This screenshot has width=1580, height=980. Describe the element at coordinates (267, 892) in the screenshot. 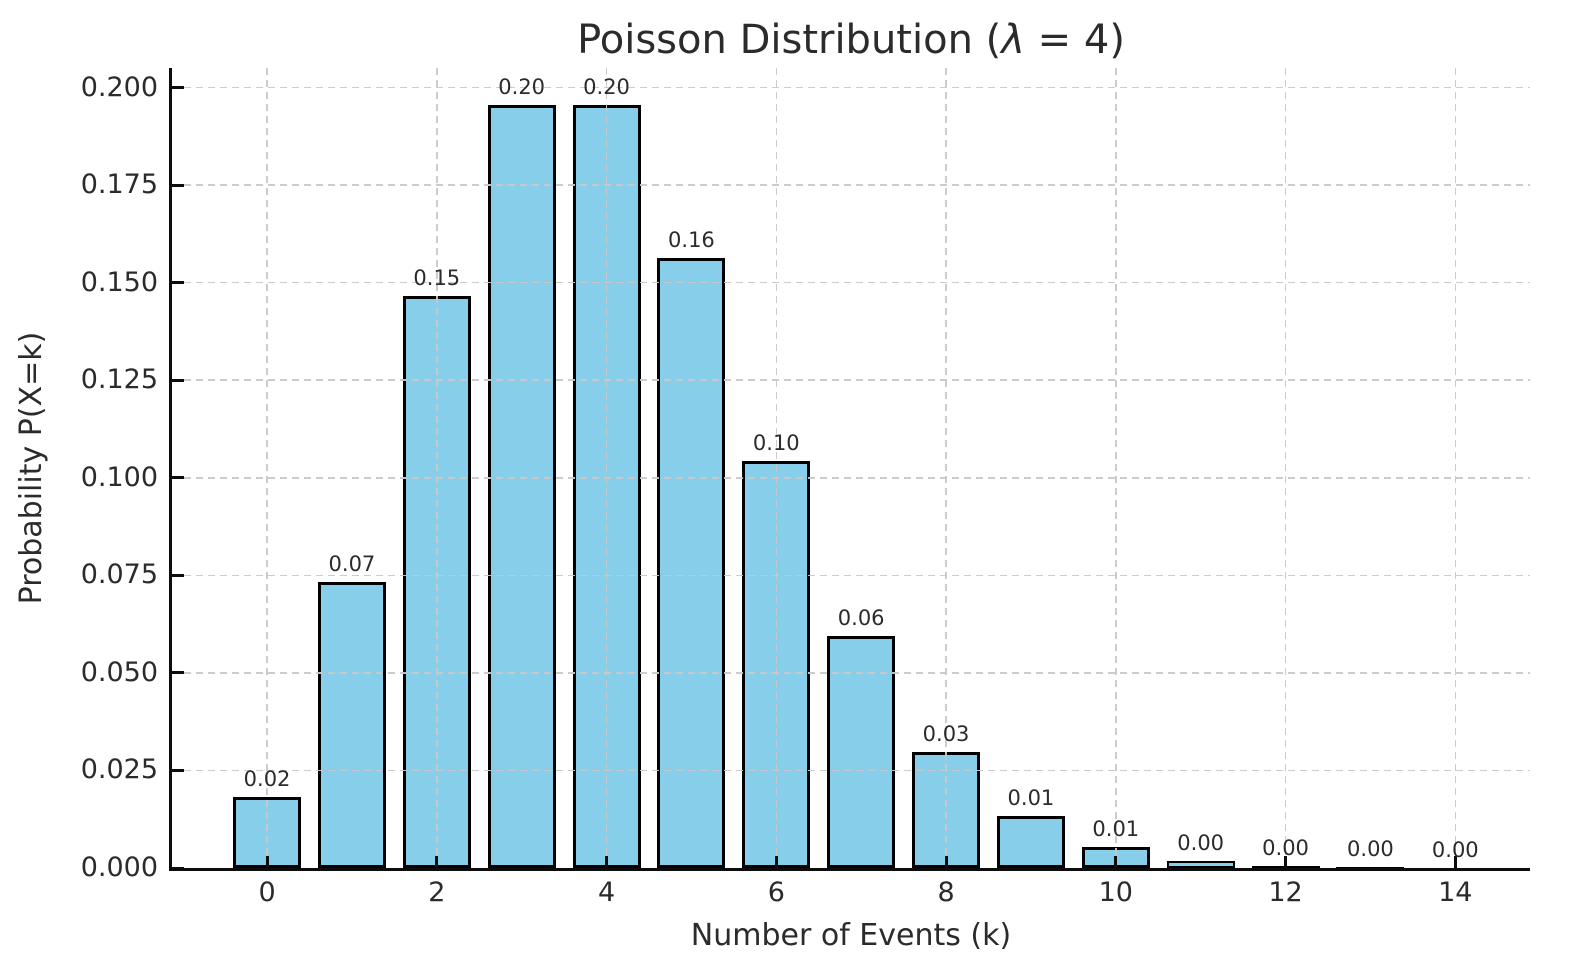

I see `x-tick-label: 0` at that location.